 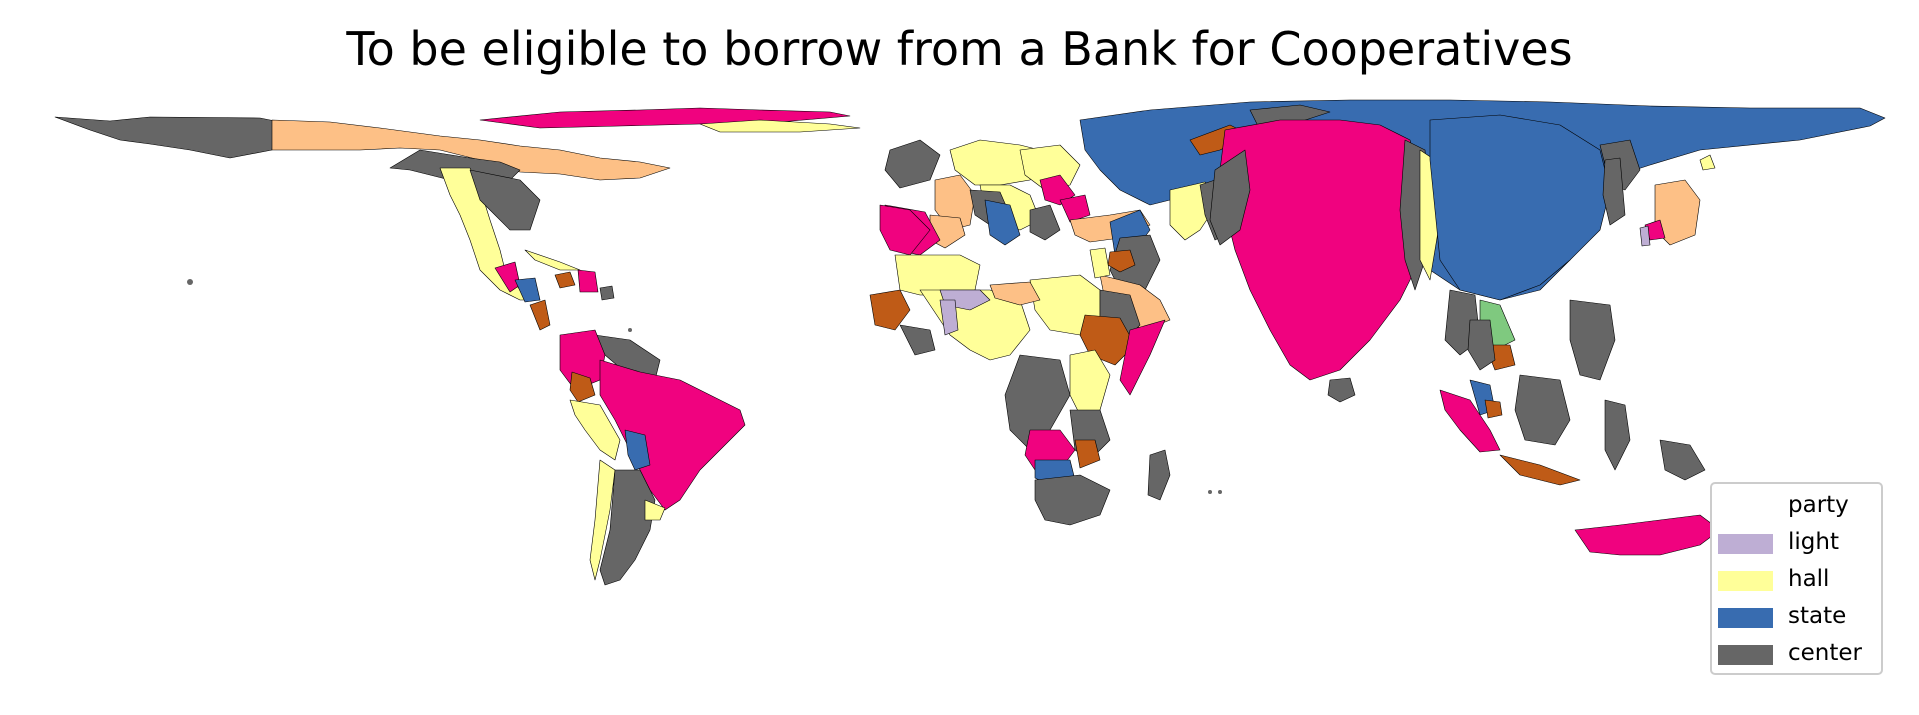 I want to click on region-bolivia-blue, so click(x=637, y=450).